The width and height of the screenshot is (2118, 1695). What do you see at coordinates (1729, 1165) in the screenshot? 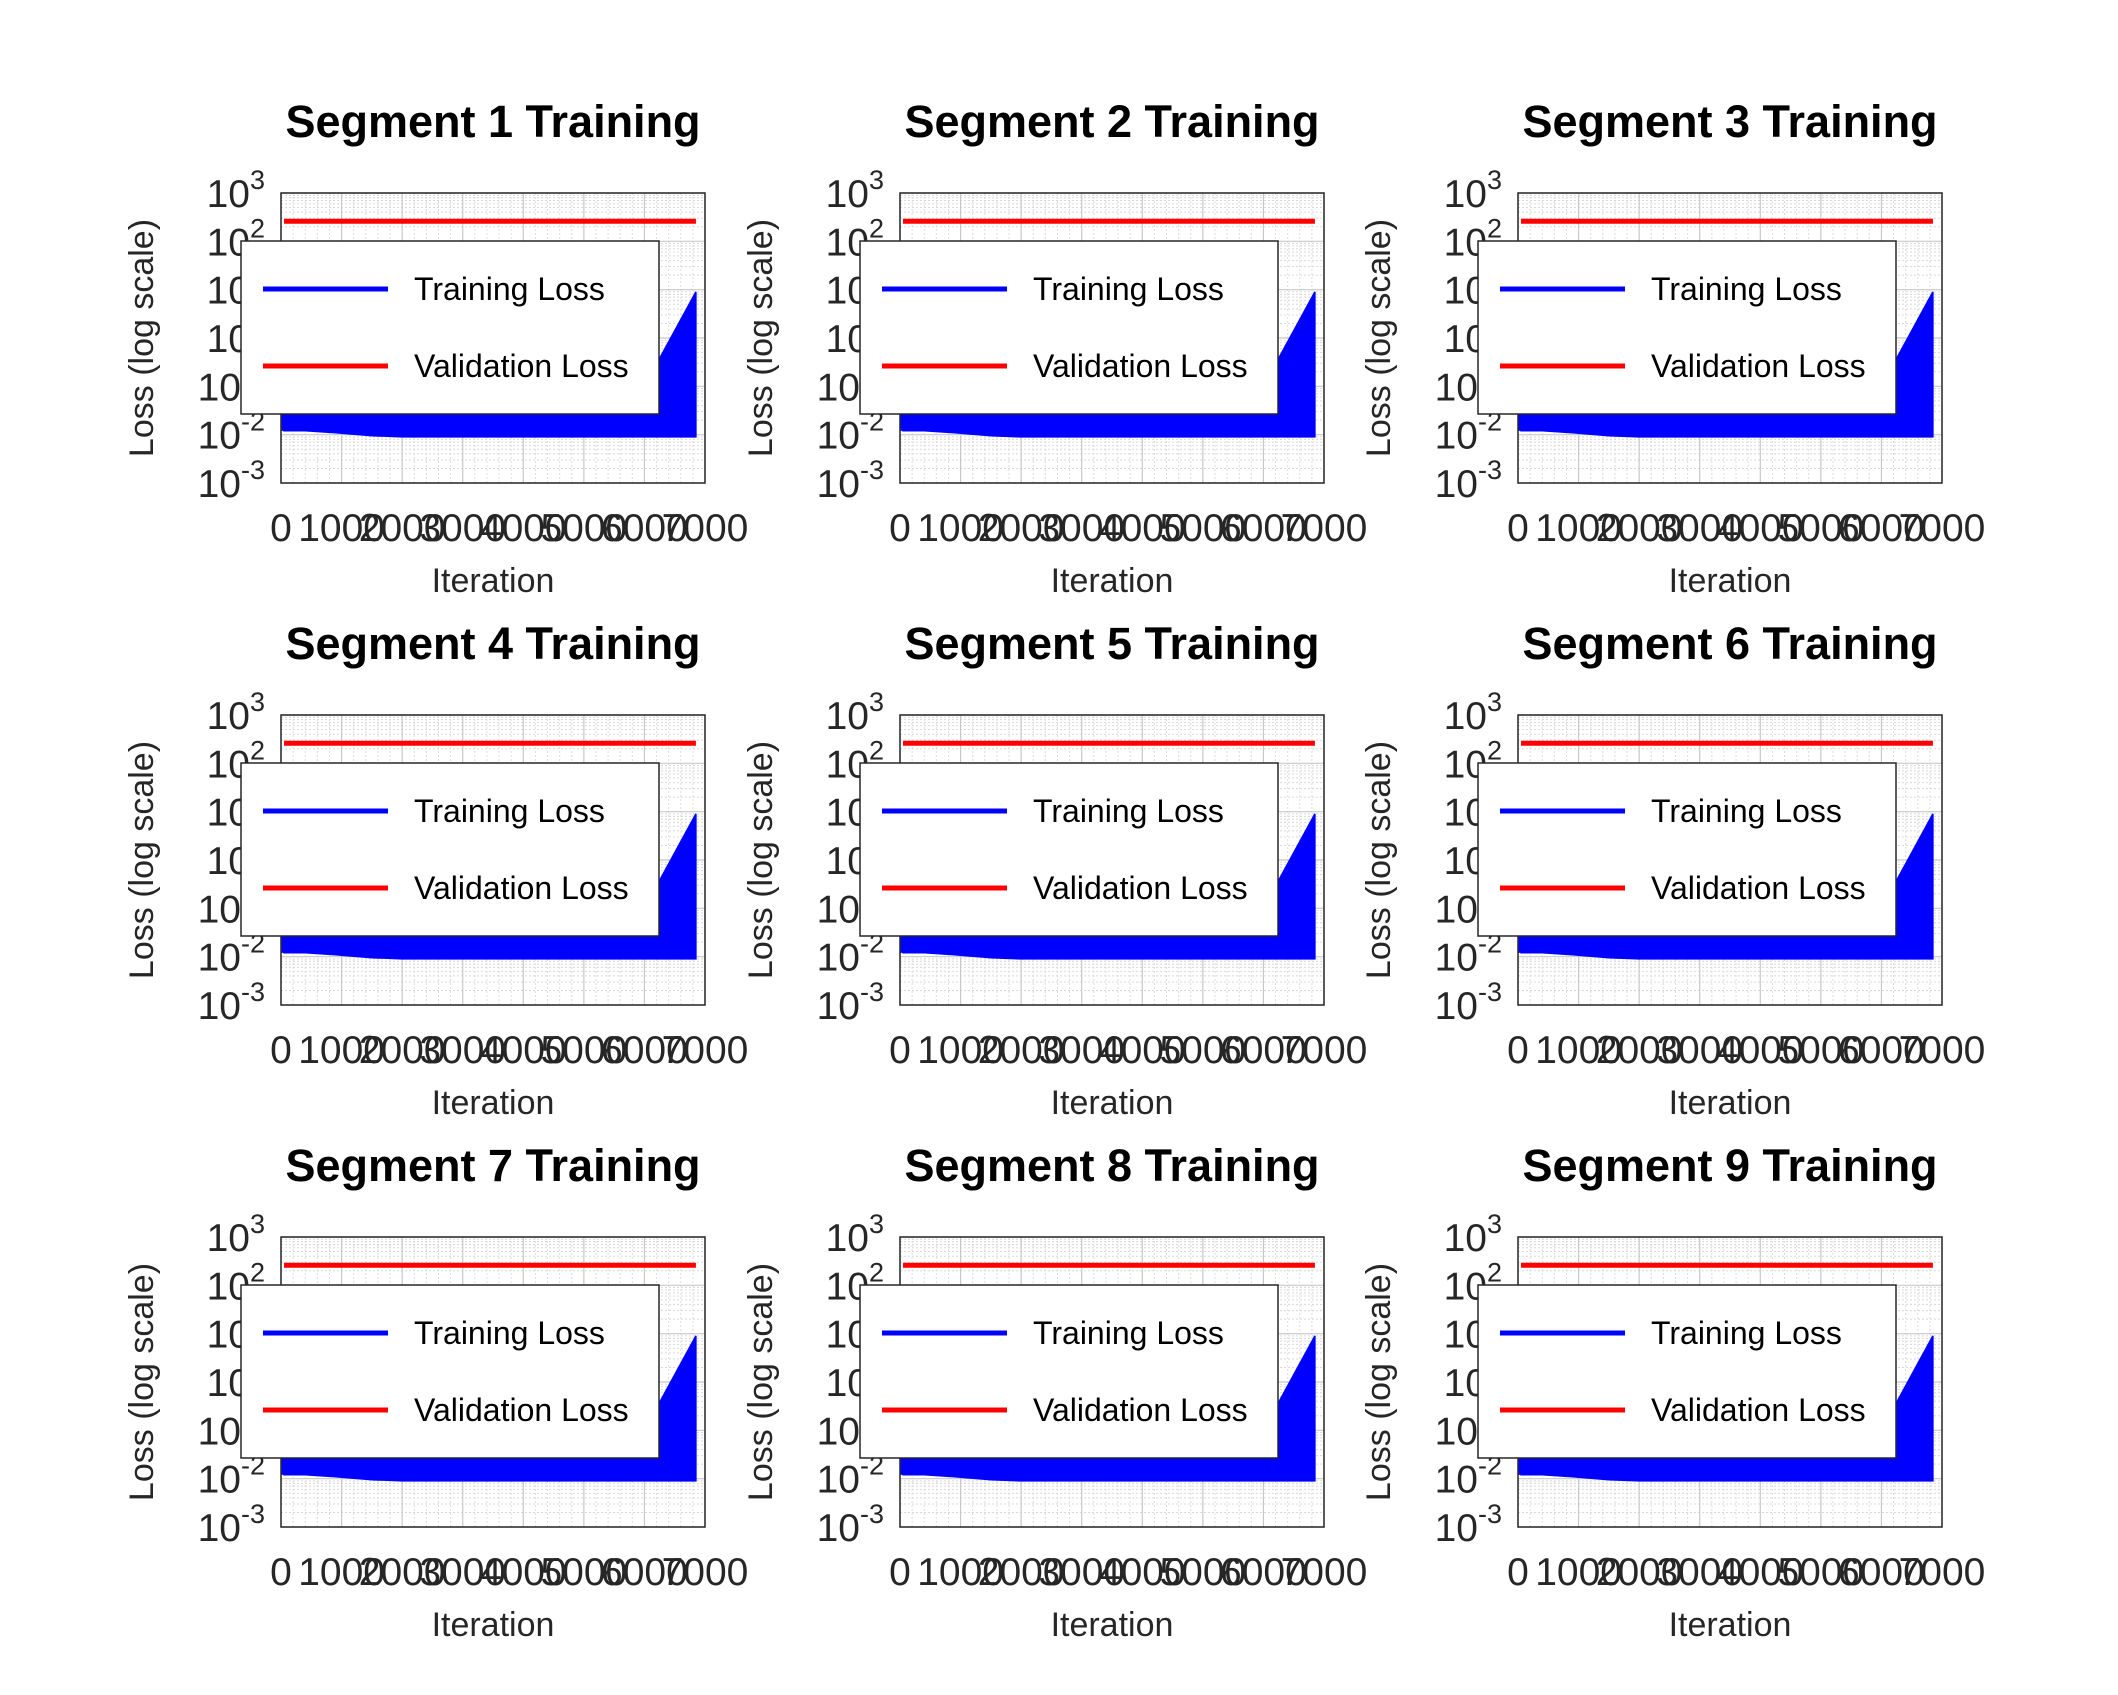
I see `chart-title: Segment 9 Training` at bounding box center [1729, 1165].